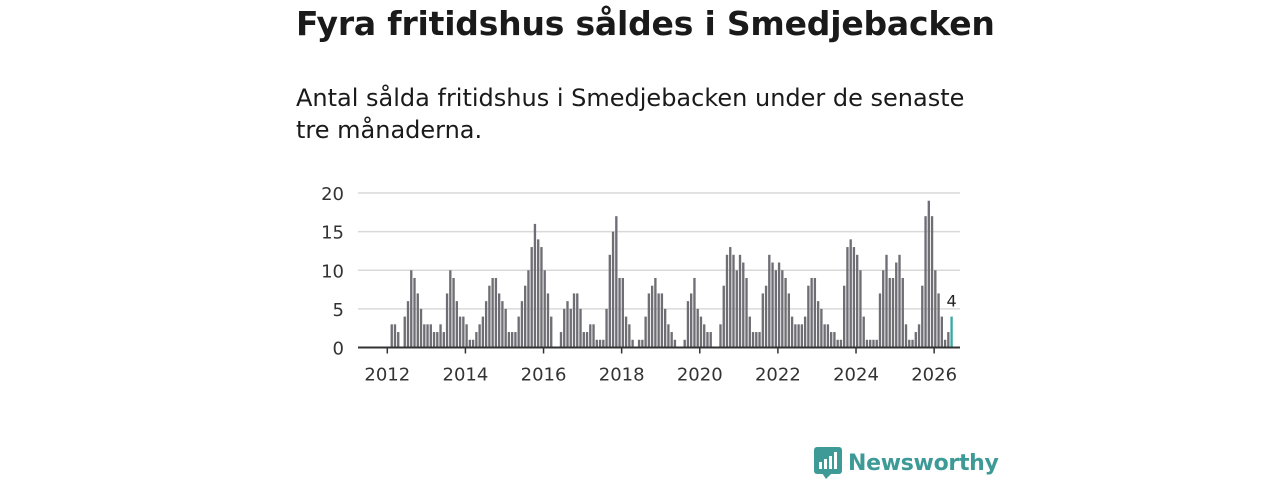 The width and height of the screenshot is (1280, 480). What do you see at coordinates (951, 301) in the screenshot?
I see `highlight-data-label: 4` at bounding box center [951, 301].